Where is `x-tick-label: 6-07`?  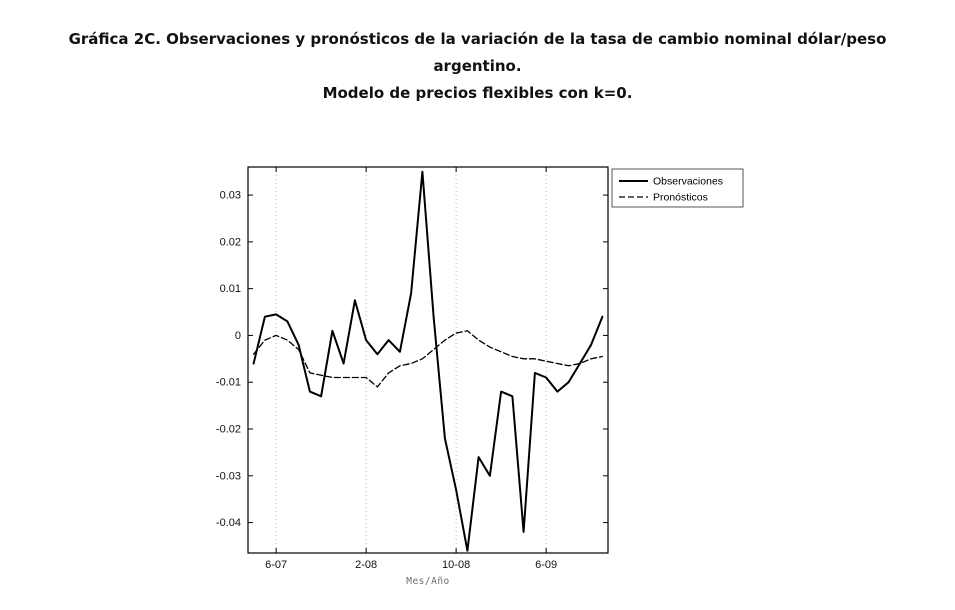 x-tick-label: 6-07 is located at coordinates (276, 565).